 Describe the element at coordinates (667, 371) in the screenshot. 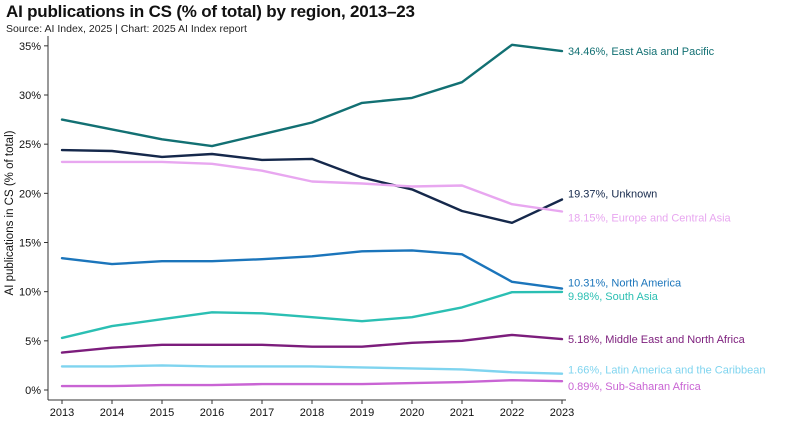

I see `series-label-latin-america-and-the-caribbean: 1.66%, Latin America and the Caribbean` at that location.